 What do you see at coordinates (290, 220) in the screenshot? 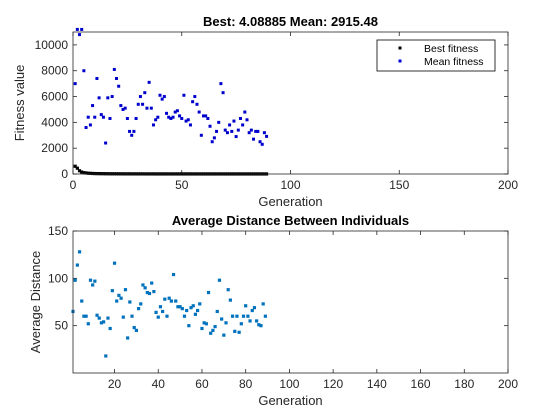
I see `distance-chart-title: Average Distance Between Individuals` at bounding box center [290, 220].